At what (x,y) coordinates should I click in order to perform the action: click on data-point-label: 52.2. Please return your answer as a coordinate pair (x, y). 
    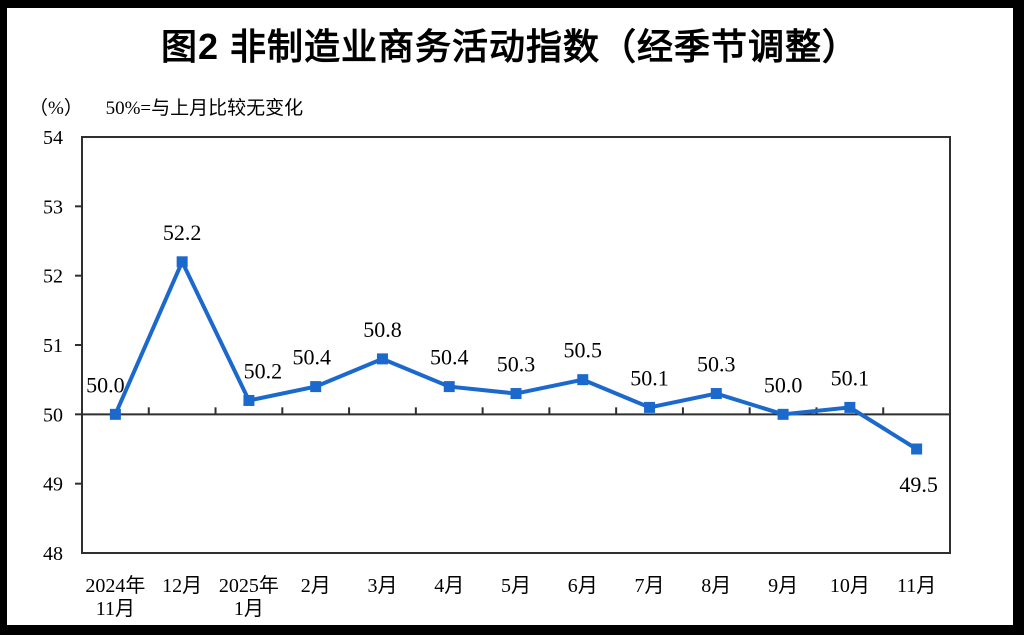
    Looking at the image, I should click on (182, 232).